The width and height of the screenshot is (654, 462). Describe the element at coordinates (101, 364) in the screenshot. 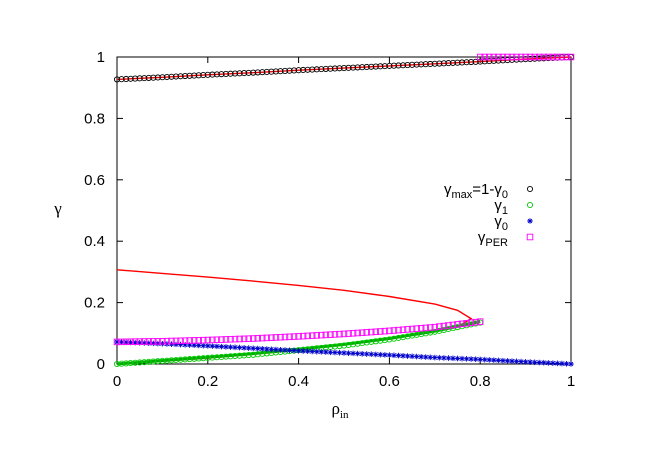

I see `y-tick-label: 0` at that location.